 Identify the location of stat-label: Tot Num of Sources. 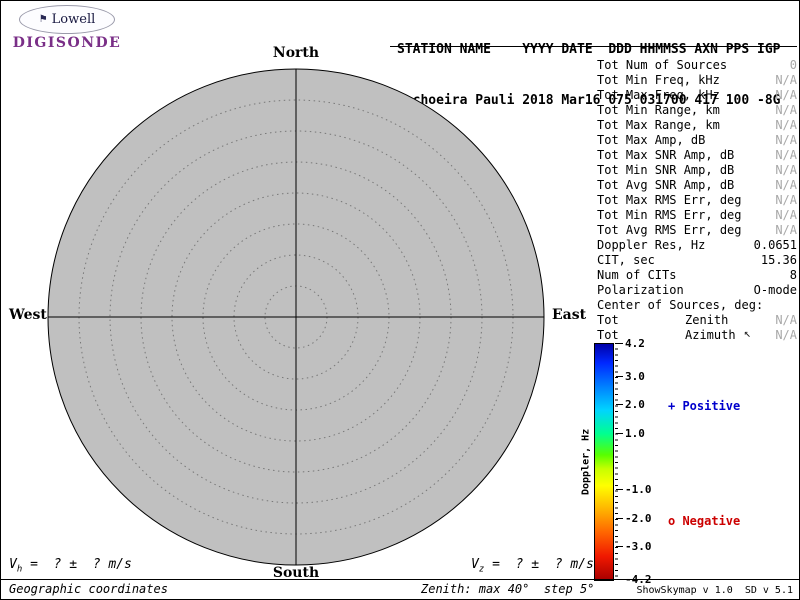
(662, 65).